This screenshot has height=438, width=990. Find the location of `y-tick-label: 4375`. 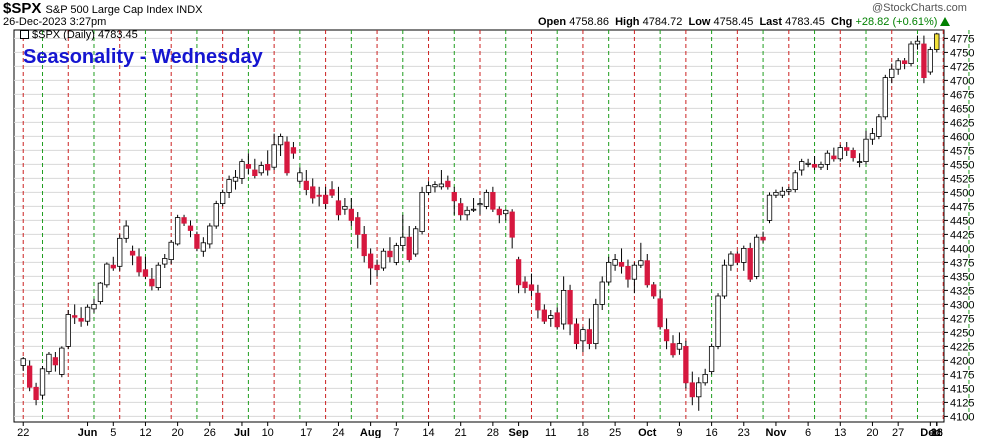

y-tick-label: 4375 is located at coordinates (962, 263).